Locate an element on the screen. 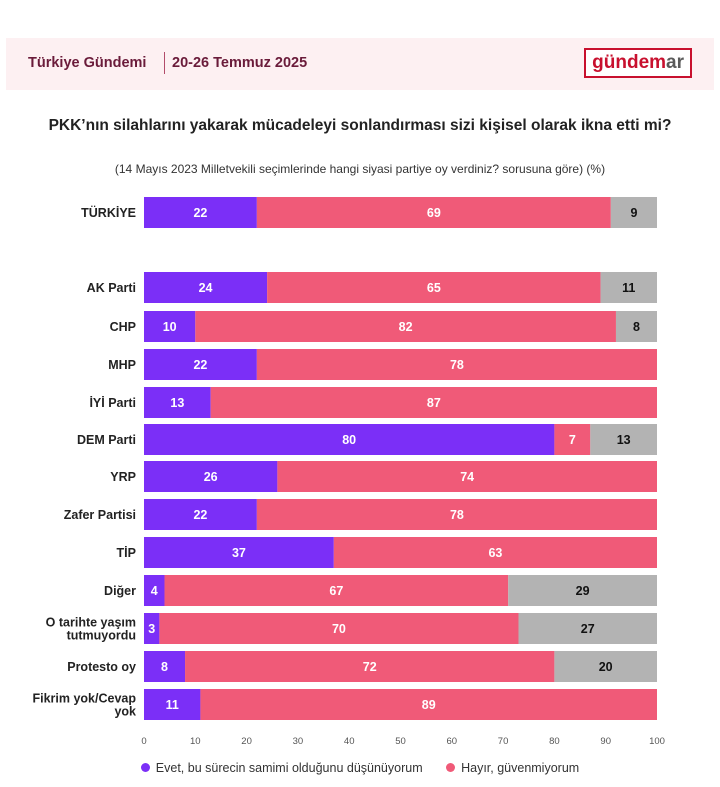 The width and height of the screenshot is (720, 787). data-label: 89 is located at coordinates (429, 705).